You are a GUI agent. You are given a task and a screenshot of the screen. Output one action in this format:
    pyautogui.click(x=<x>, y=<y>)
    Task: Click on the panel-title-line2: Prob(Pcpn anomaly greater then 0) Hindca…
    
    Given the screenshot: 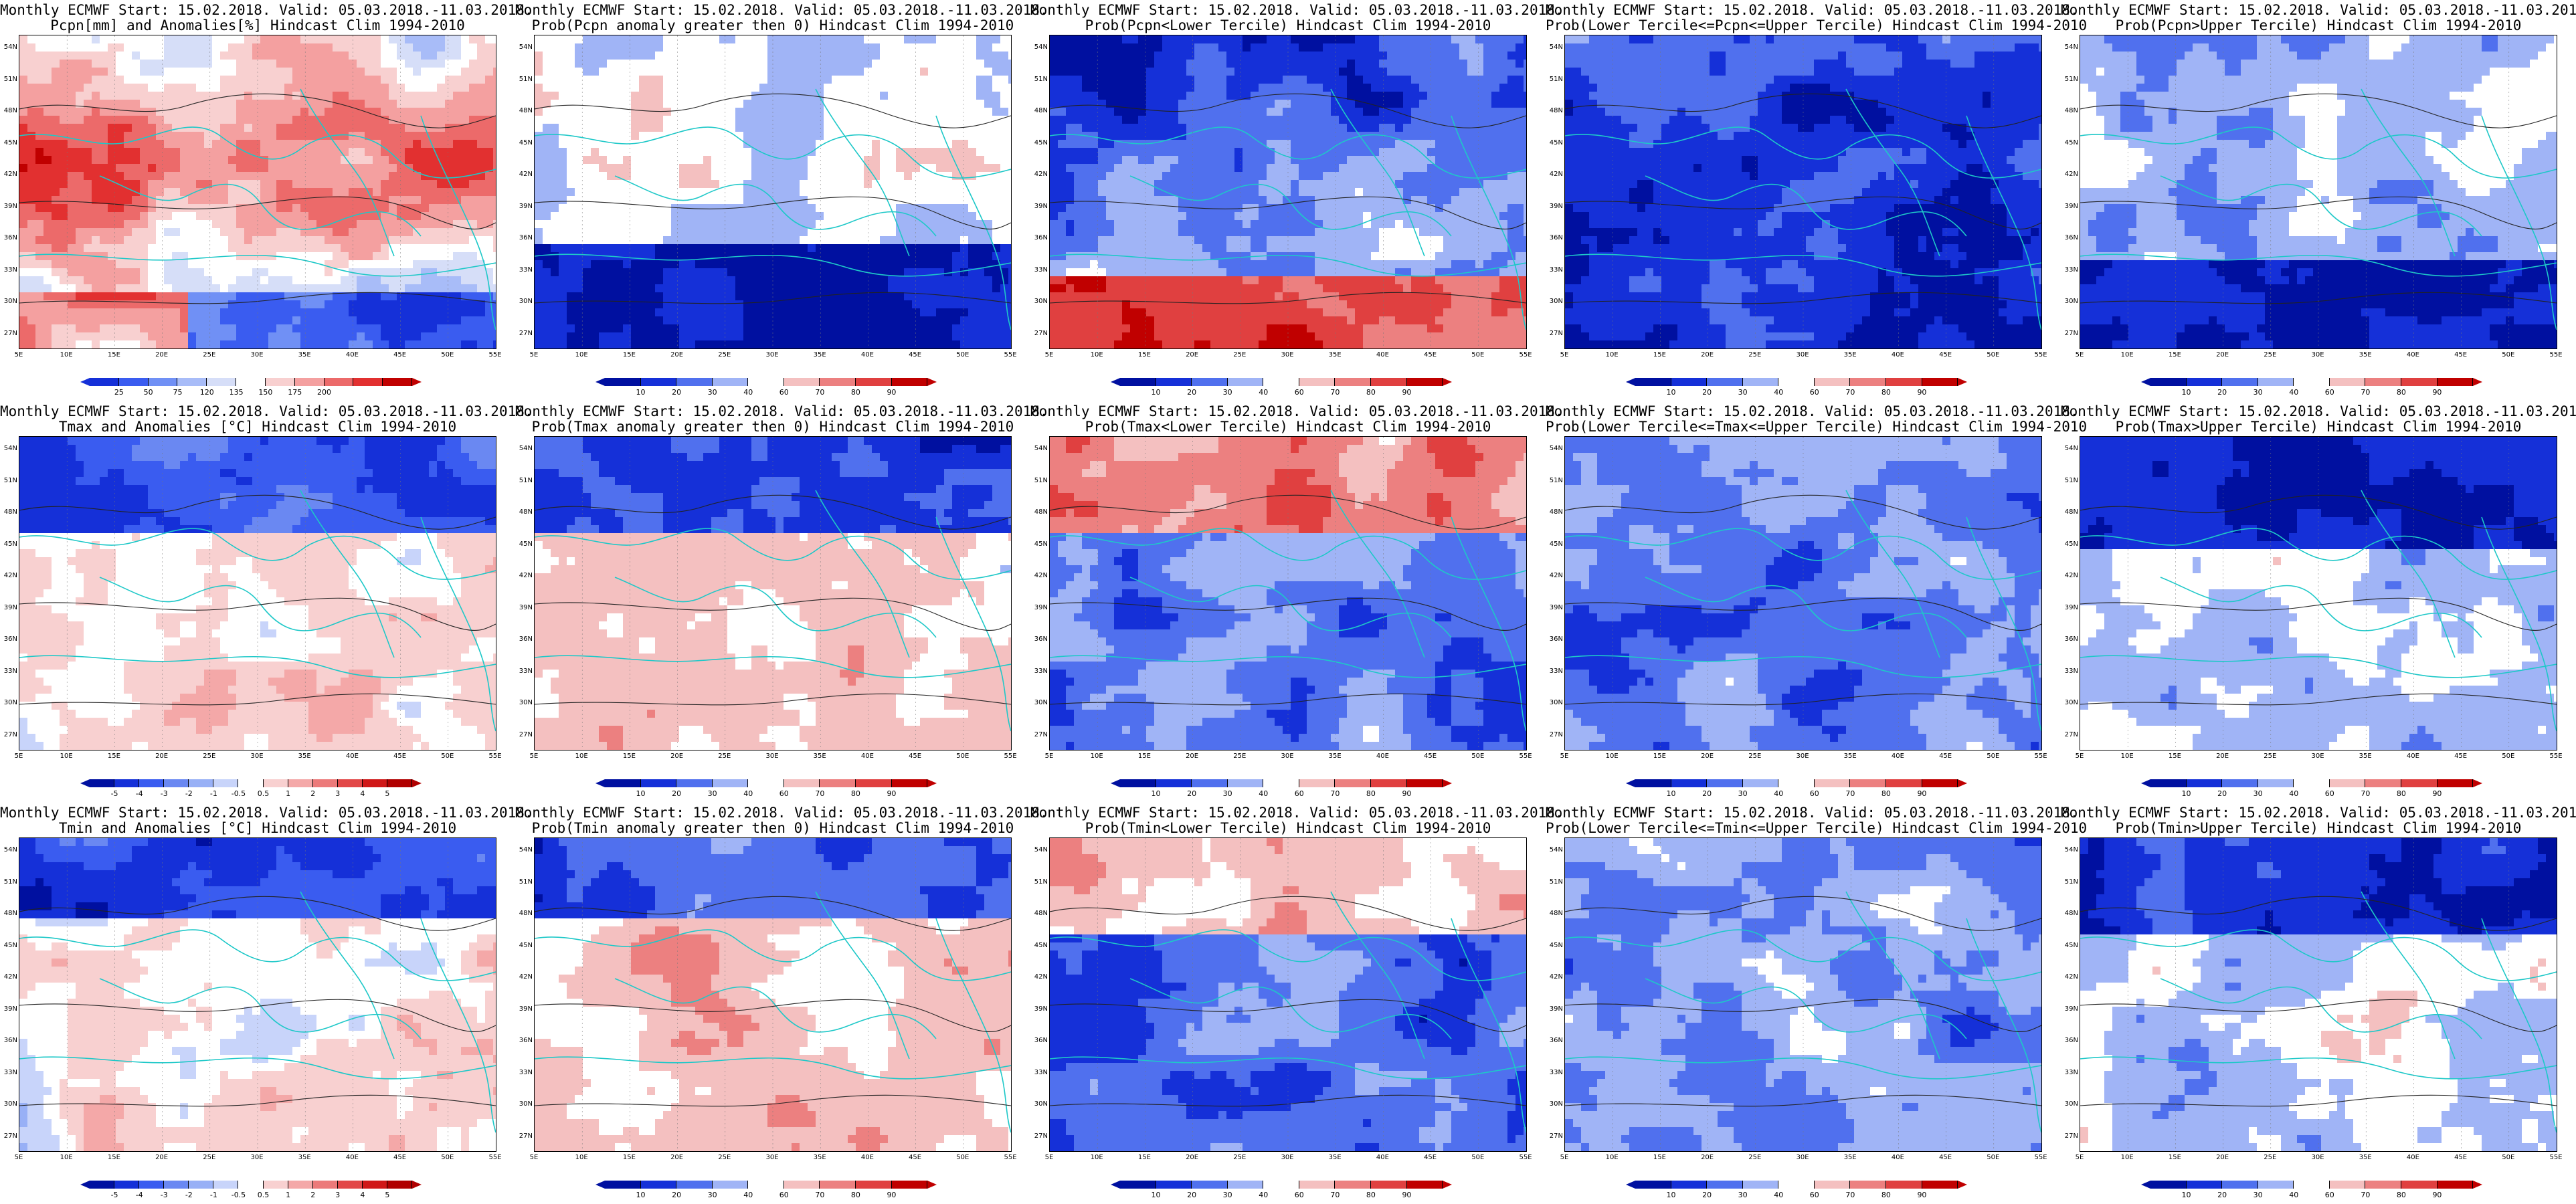 What is the action you would take?
    pyautogui.click(x=773, y=25)
    